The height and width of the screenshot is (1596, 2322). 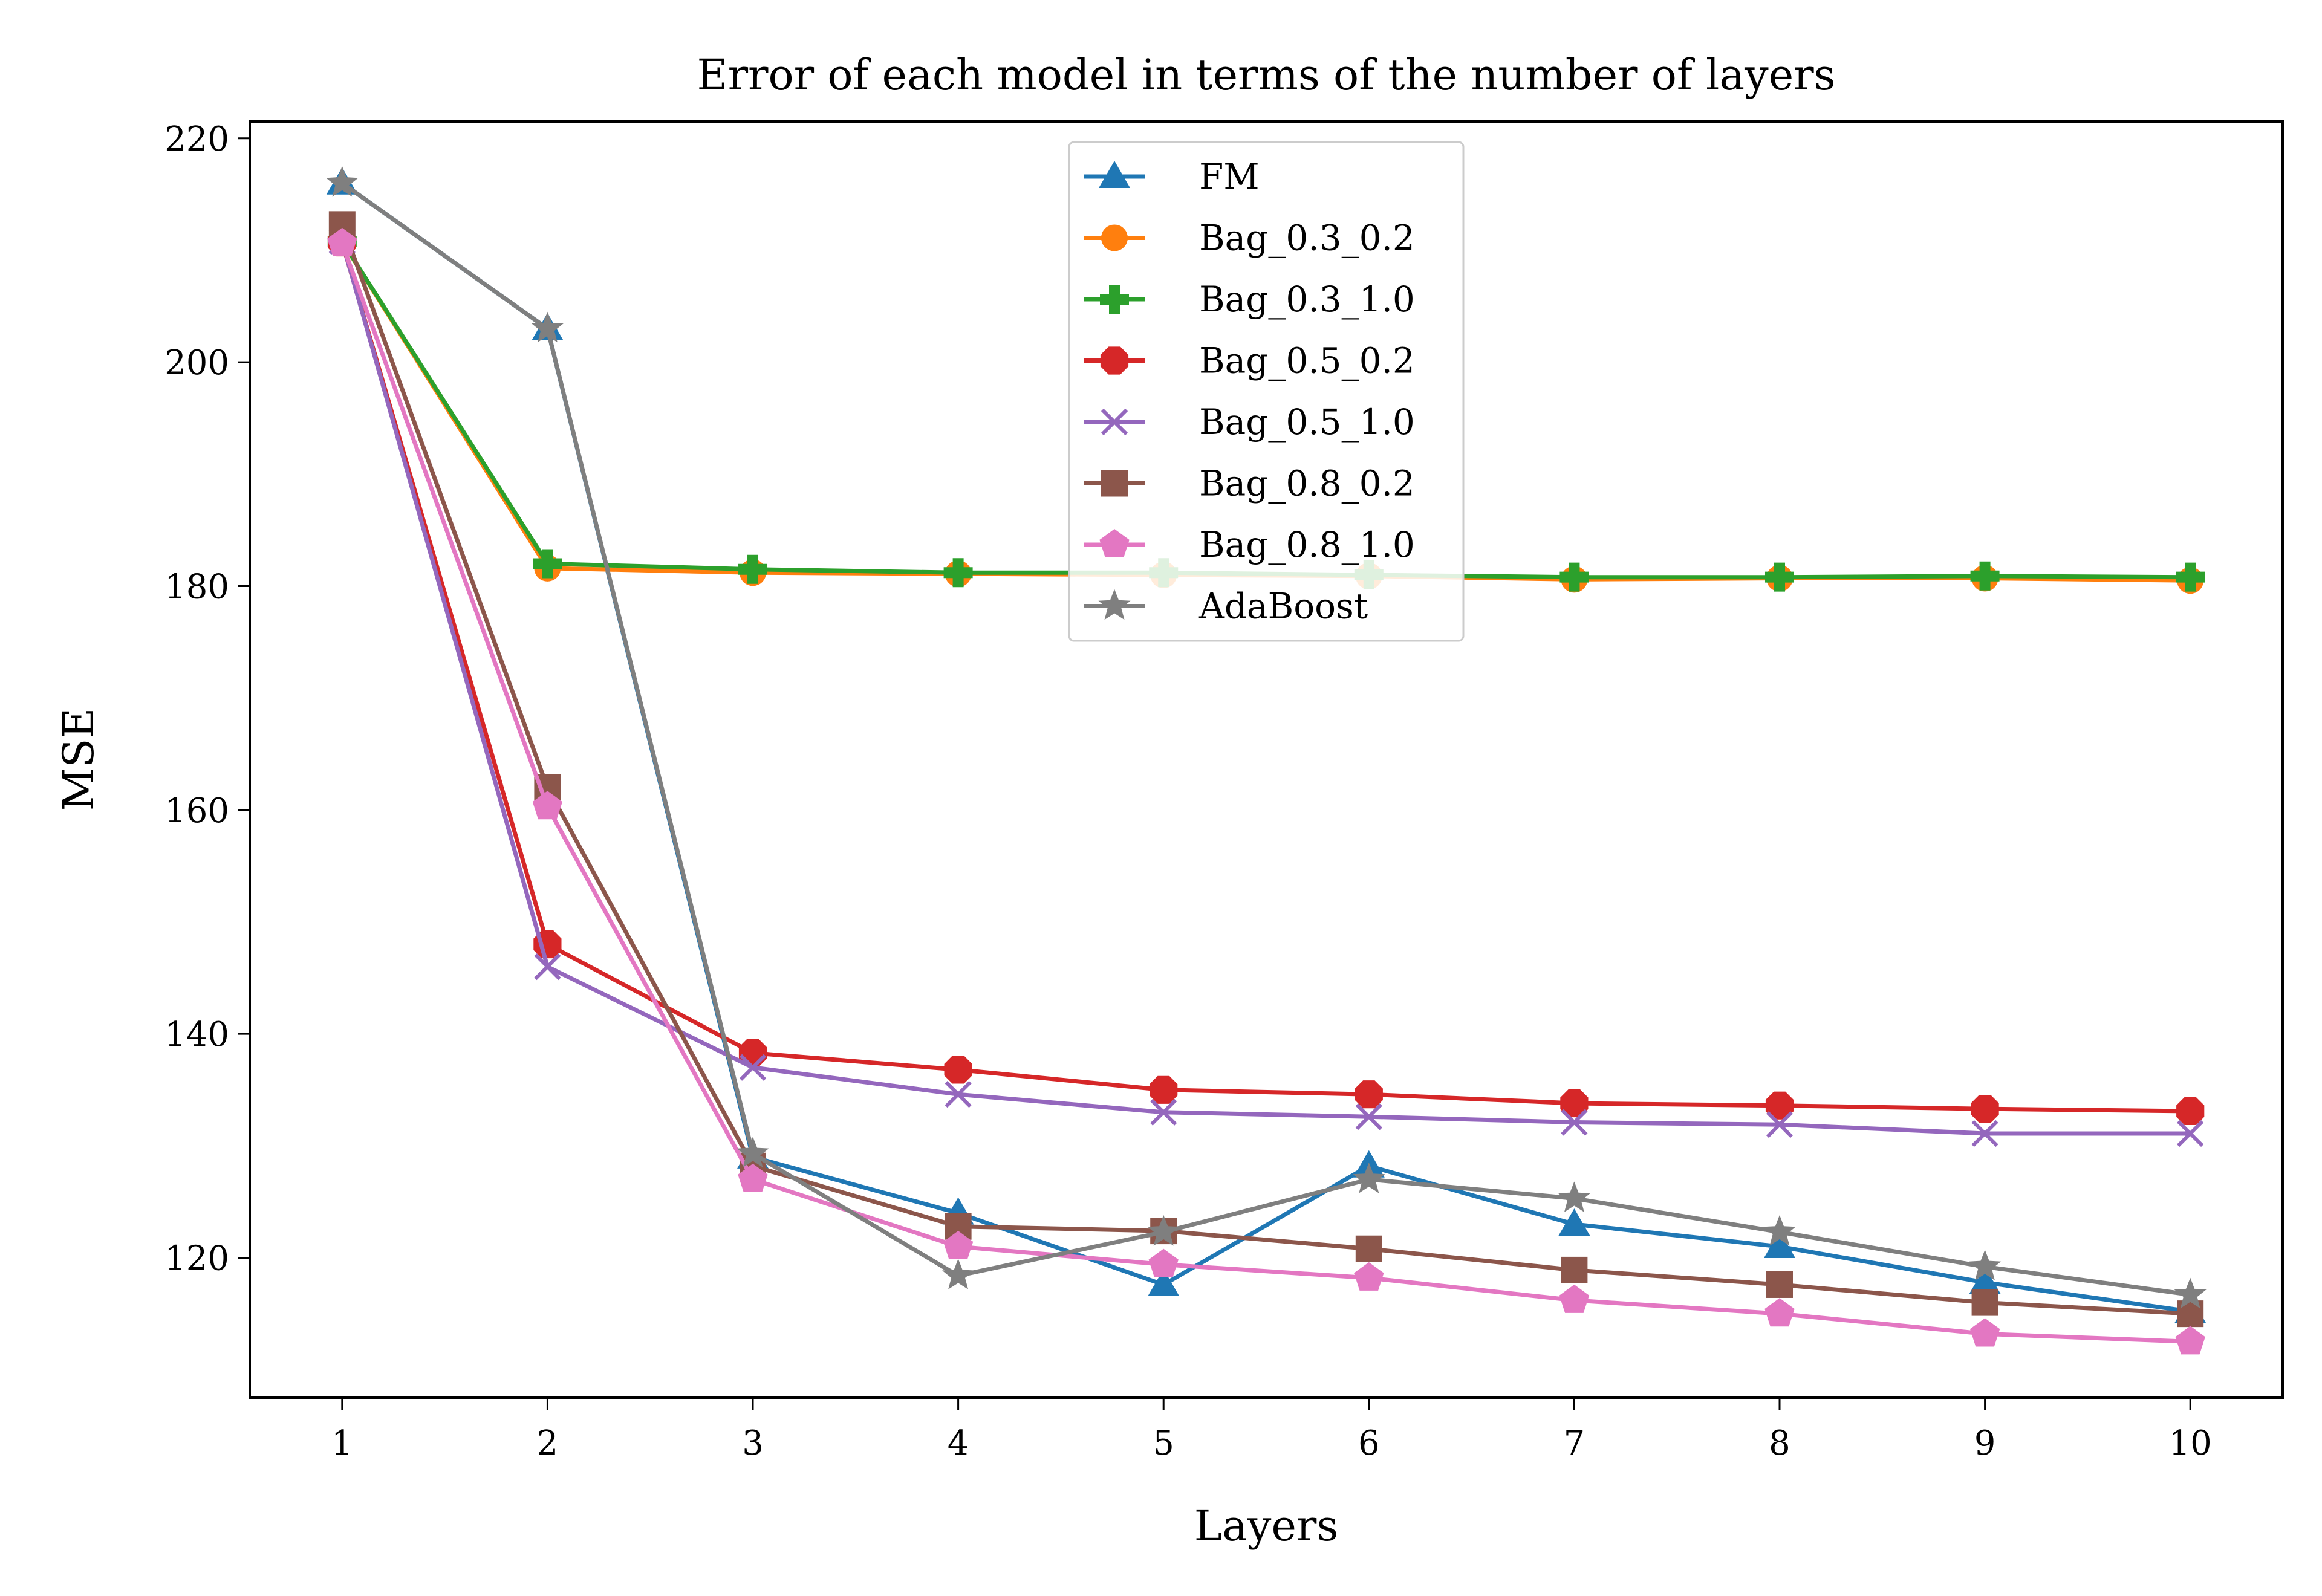 What do you see at coordinates (1307, 360) in the screenshot?
I see `legend-label: Bag_0.5_0.2` at bounding box center [1307, 360].